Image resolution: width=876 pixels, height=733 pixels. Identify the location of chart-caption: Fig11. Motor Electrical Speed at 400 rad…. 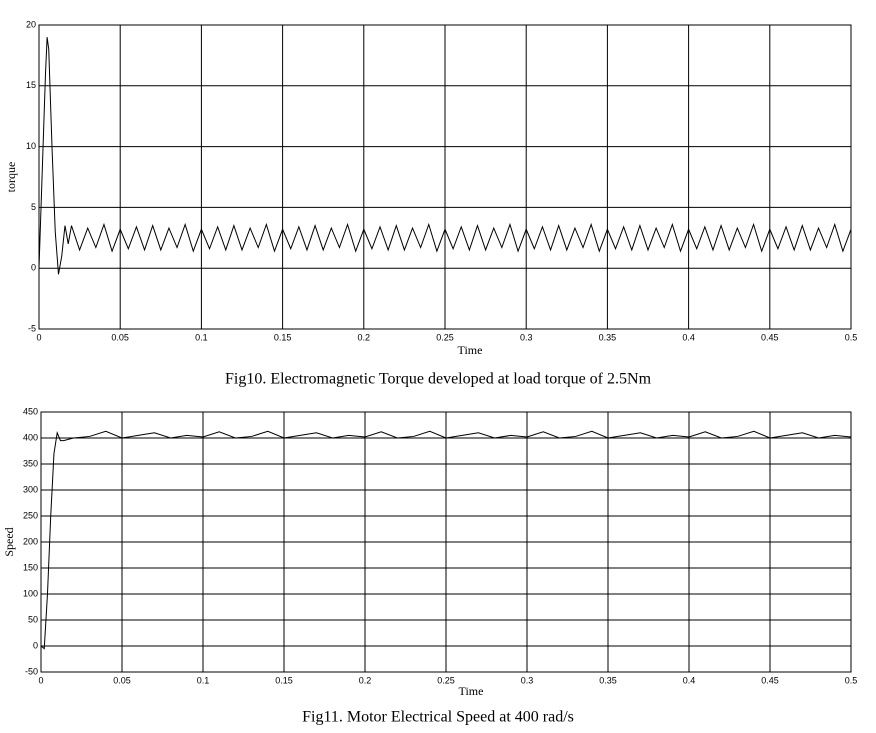
(438, 717).